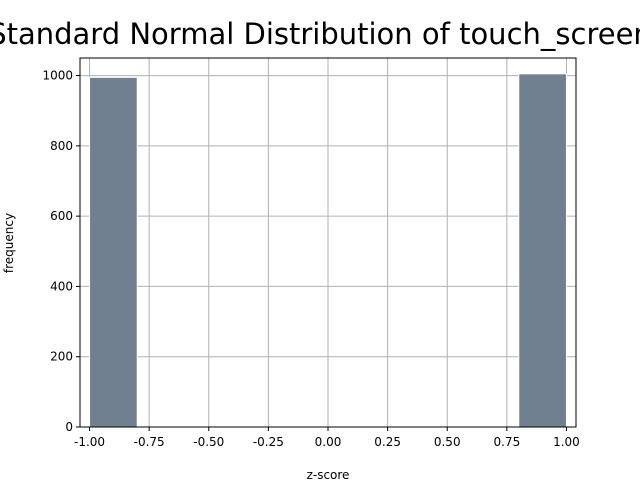 This screenshot has height=480, width=640. I want to click on y-tick-label: 1000, so click(57, 76).